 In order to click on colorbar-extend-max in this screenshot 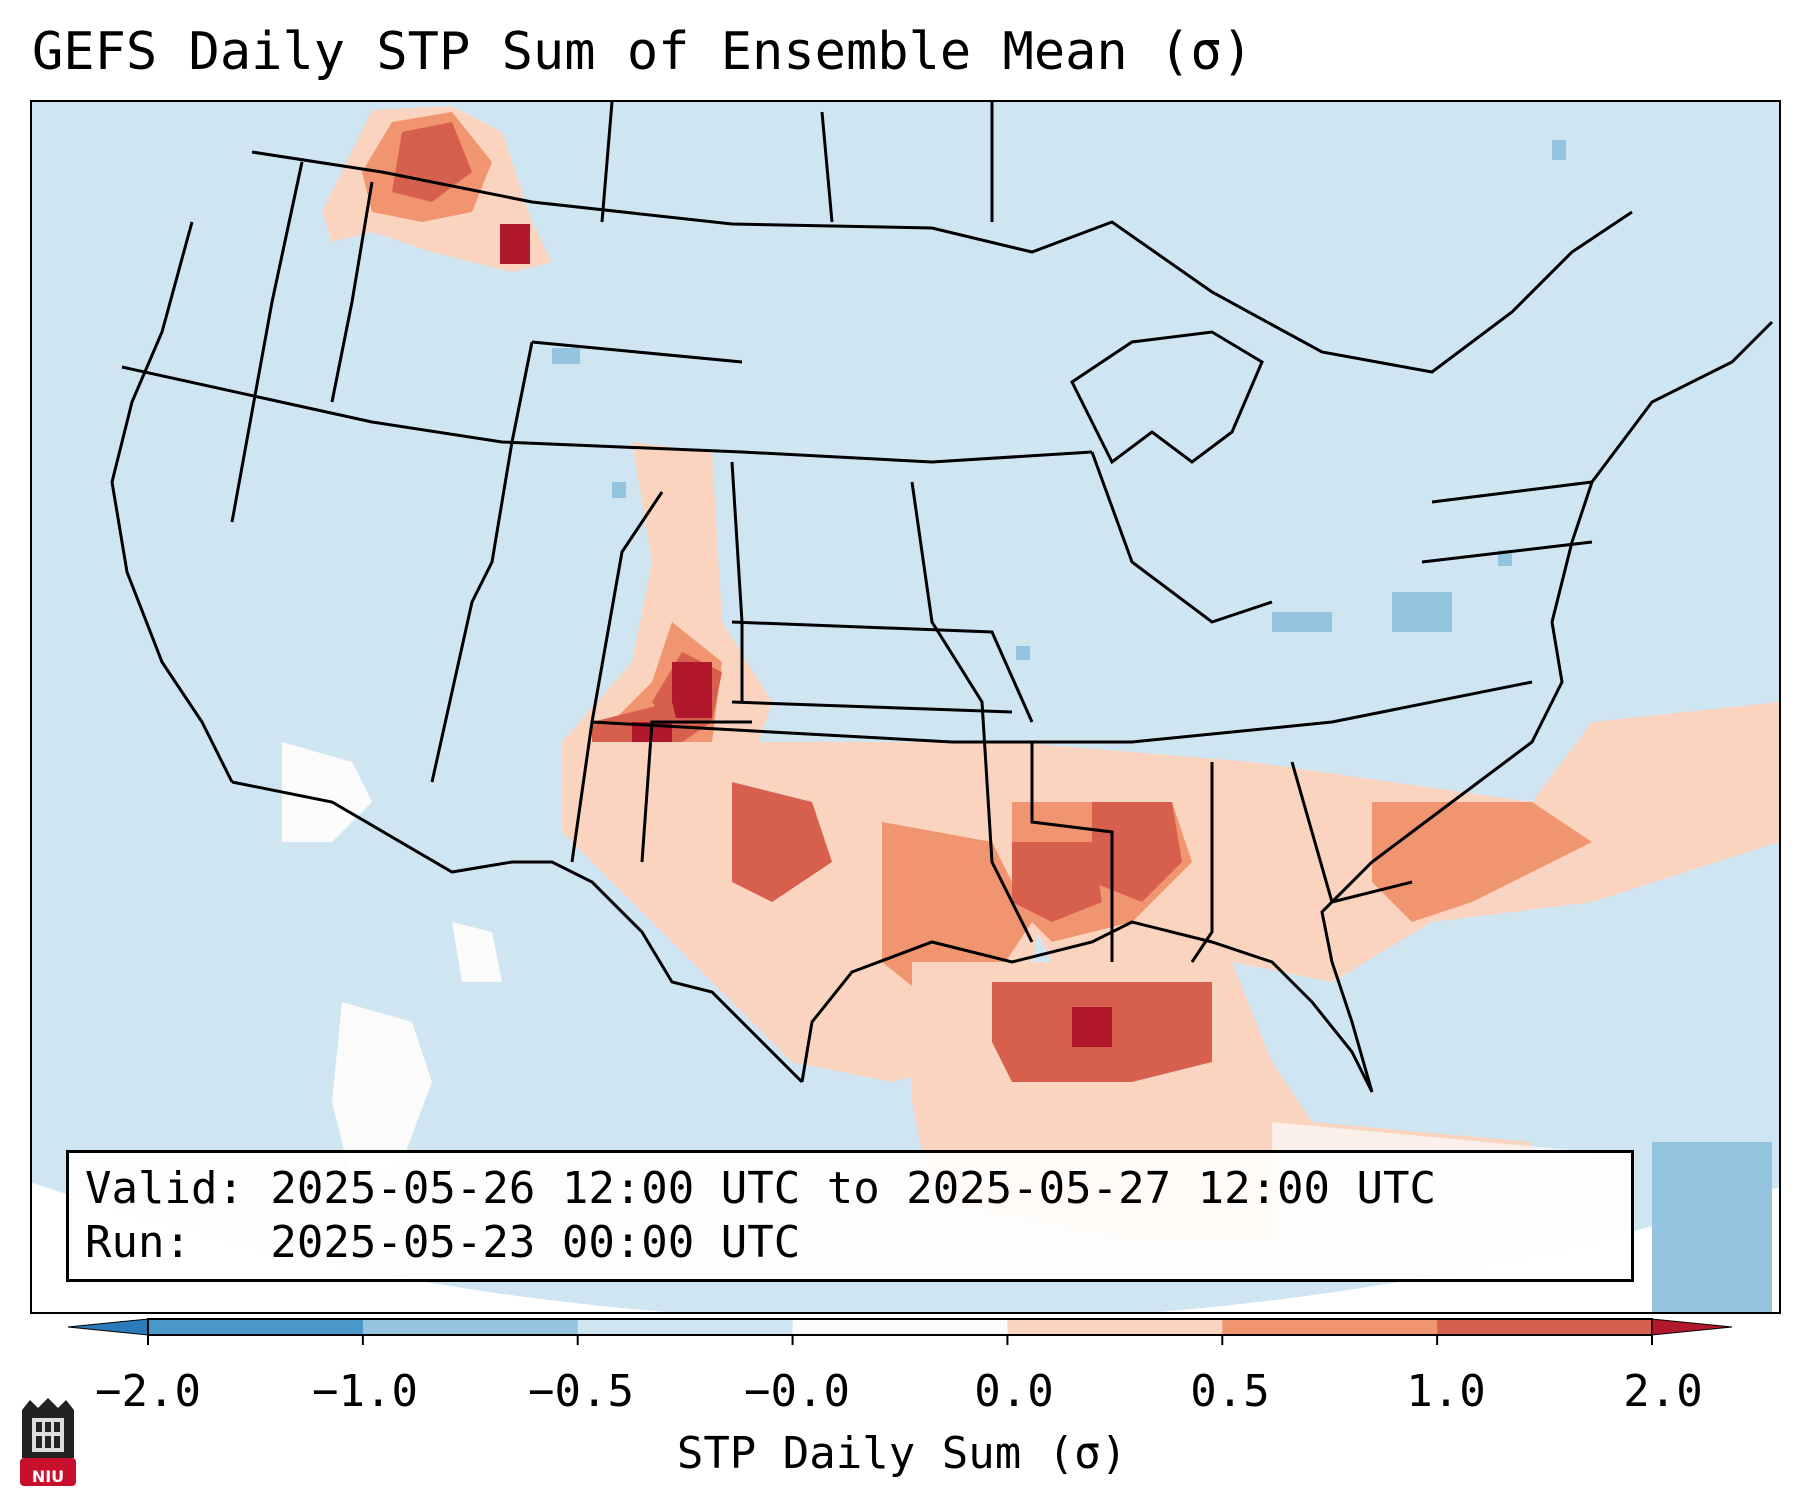, I will do `click(1692, 1327)`.